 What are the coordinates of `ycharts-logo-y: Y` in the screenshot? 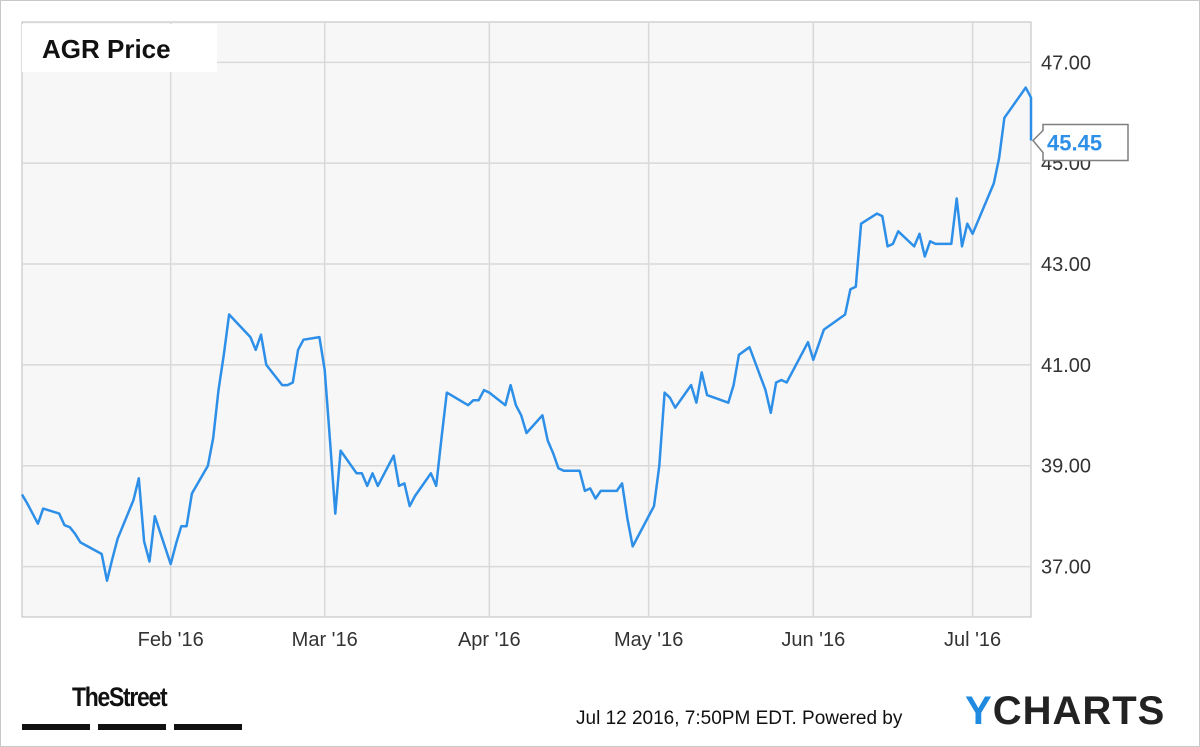 It's located at (979, 711).